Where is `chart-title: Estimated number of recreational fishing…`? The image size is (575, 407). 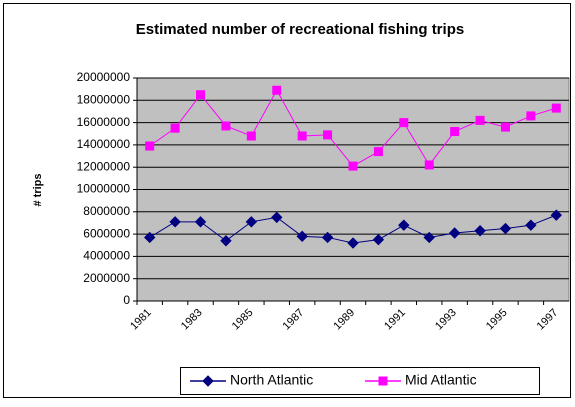 chart-title: Estimated number of recreational fishing… is located at coordinates (300, 29).